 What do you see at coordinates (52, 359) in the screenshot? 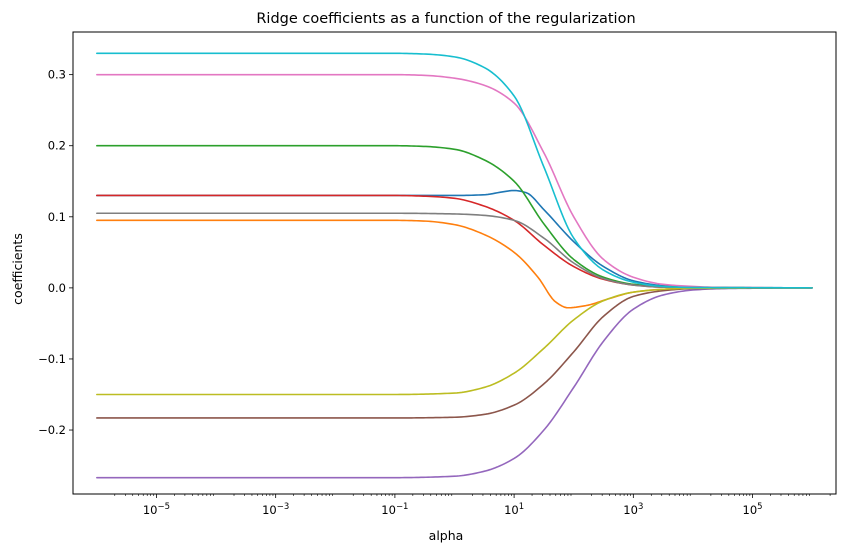
I see `y-tick-label: −0.1` at bounding box center [52, 359].